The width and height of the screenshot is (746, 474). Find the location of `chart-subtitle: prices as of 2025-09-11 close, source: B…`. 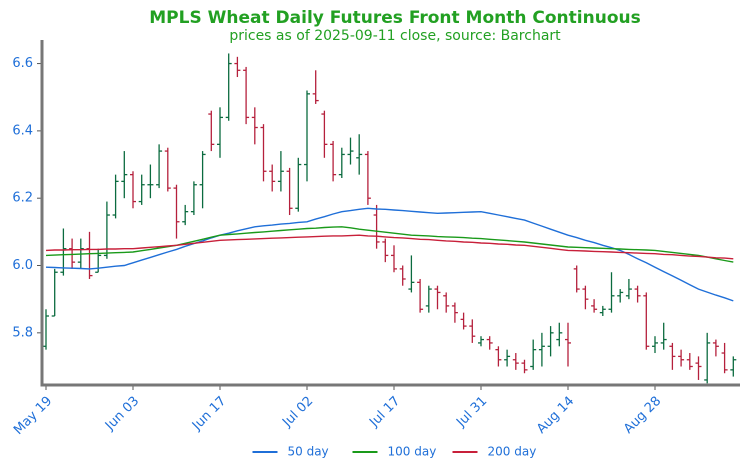

chart-subtitle: prices as of 2025-09-11 close, source: B… is located at coordinates (395, 36).